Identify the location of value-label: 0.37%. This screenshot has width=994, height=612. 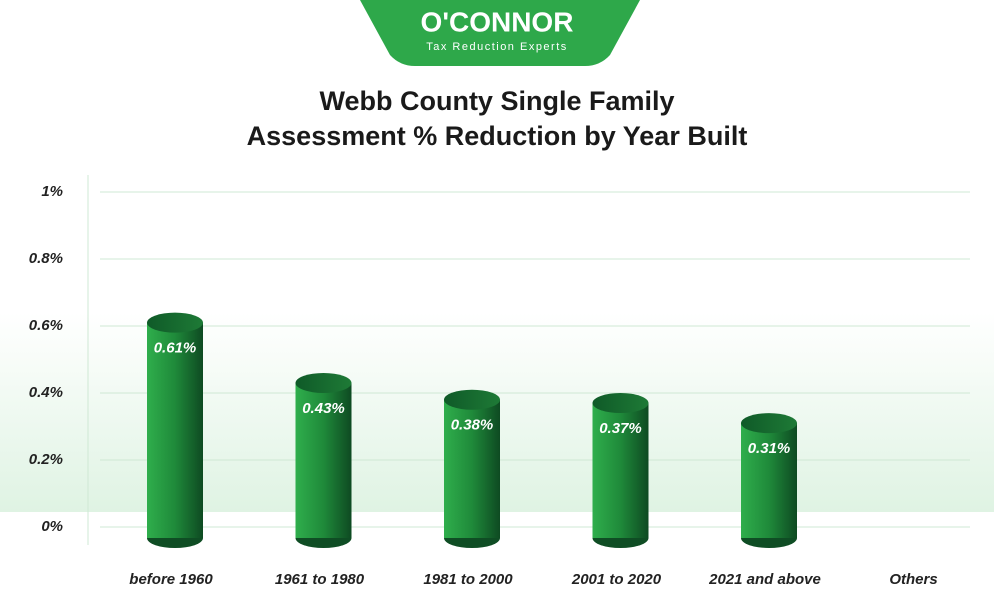
(620, 428).